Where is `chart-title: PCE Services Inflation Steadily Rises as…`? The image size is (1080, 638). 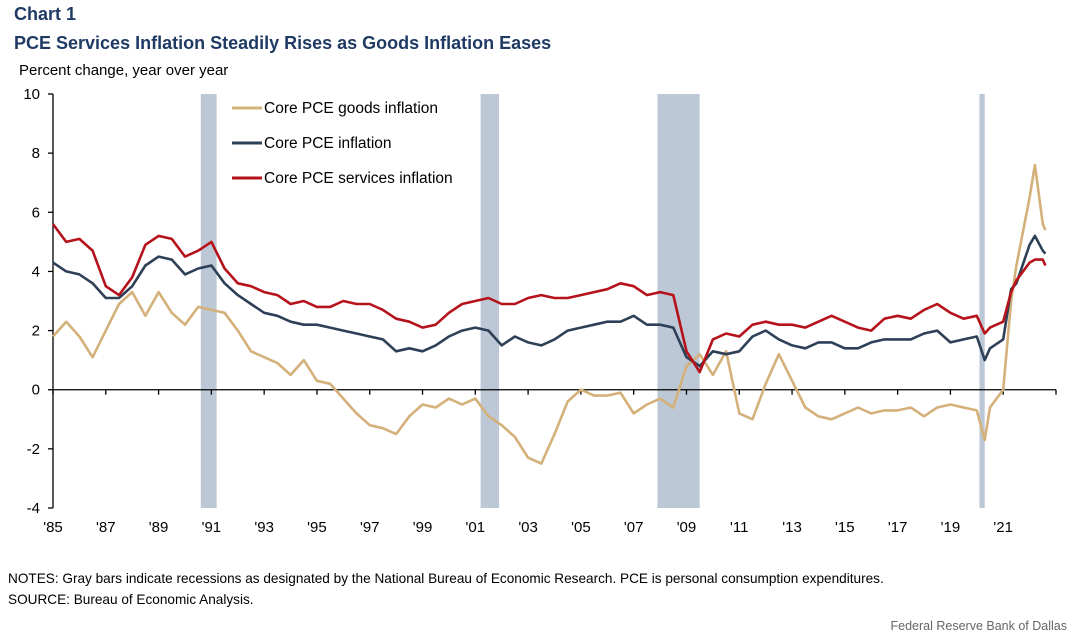
chart-title: PCE Services Inflation Steadily Rises as… is located at coordinates (283, 43).